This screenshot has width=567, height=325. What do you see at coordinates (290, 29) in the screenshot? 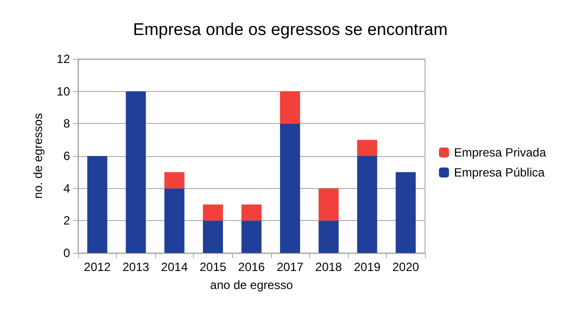
I see `chart-title: Empresa onde os egressos se encontram` at bounding box center [290, 29].